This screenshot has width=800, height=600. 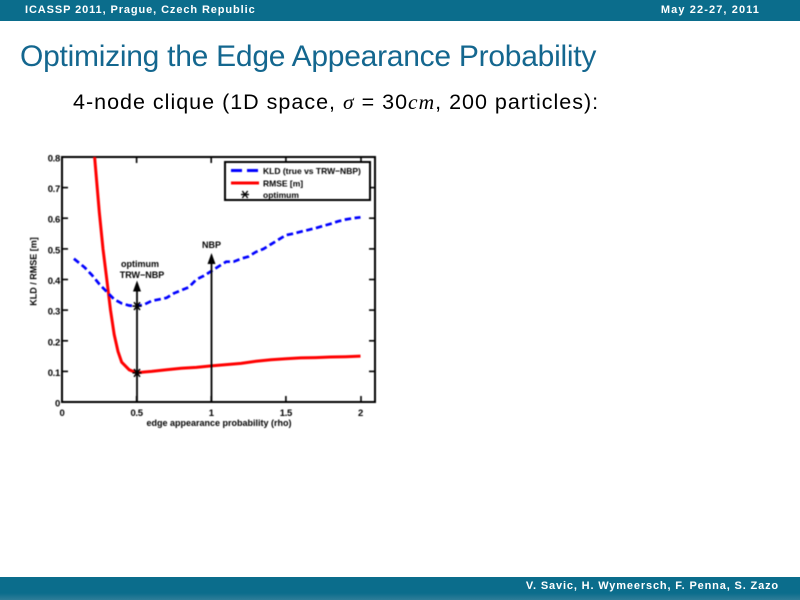 What do you see at coordinates (312, 171) in the screenshot?
I see `svg-text: KLD (true vs TRW−NBP)` at bounding box center [312, 171].